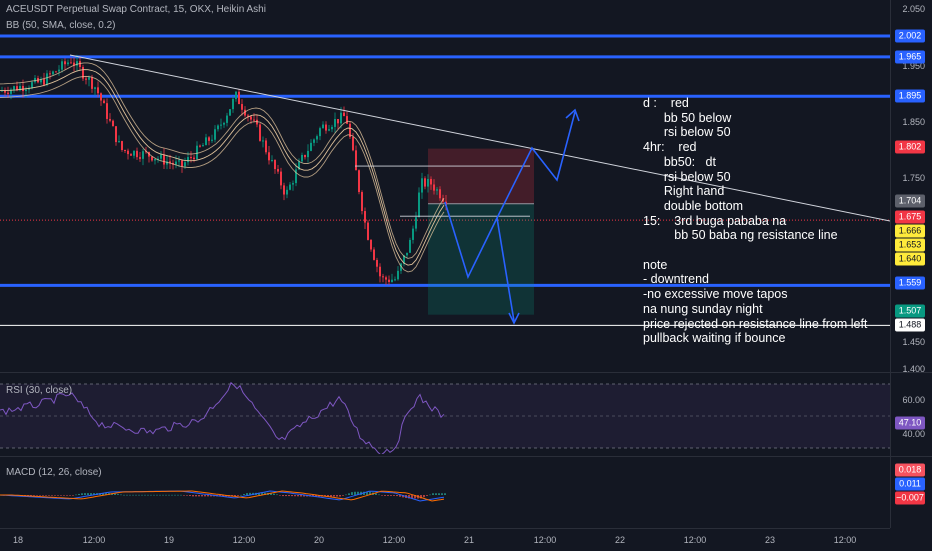  Describe the element at coordinates (479, 261) in the screenshot. I see `projection-path-down` at that location.